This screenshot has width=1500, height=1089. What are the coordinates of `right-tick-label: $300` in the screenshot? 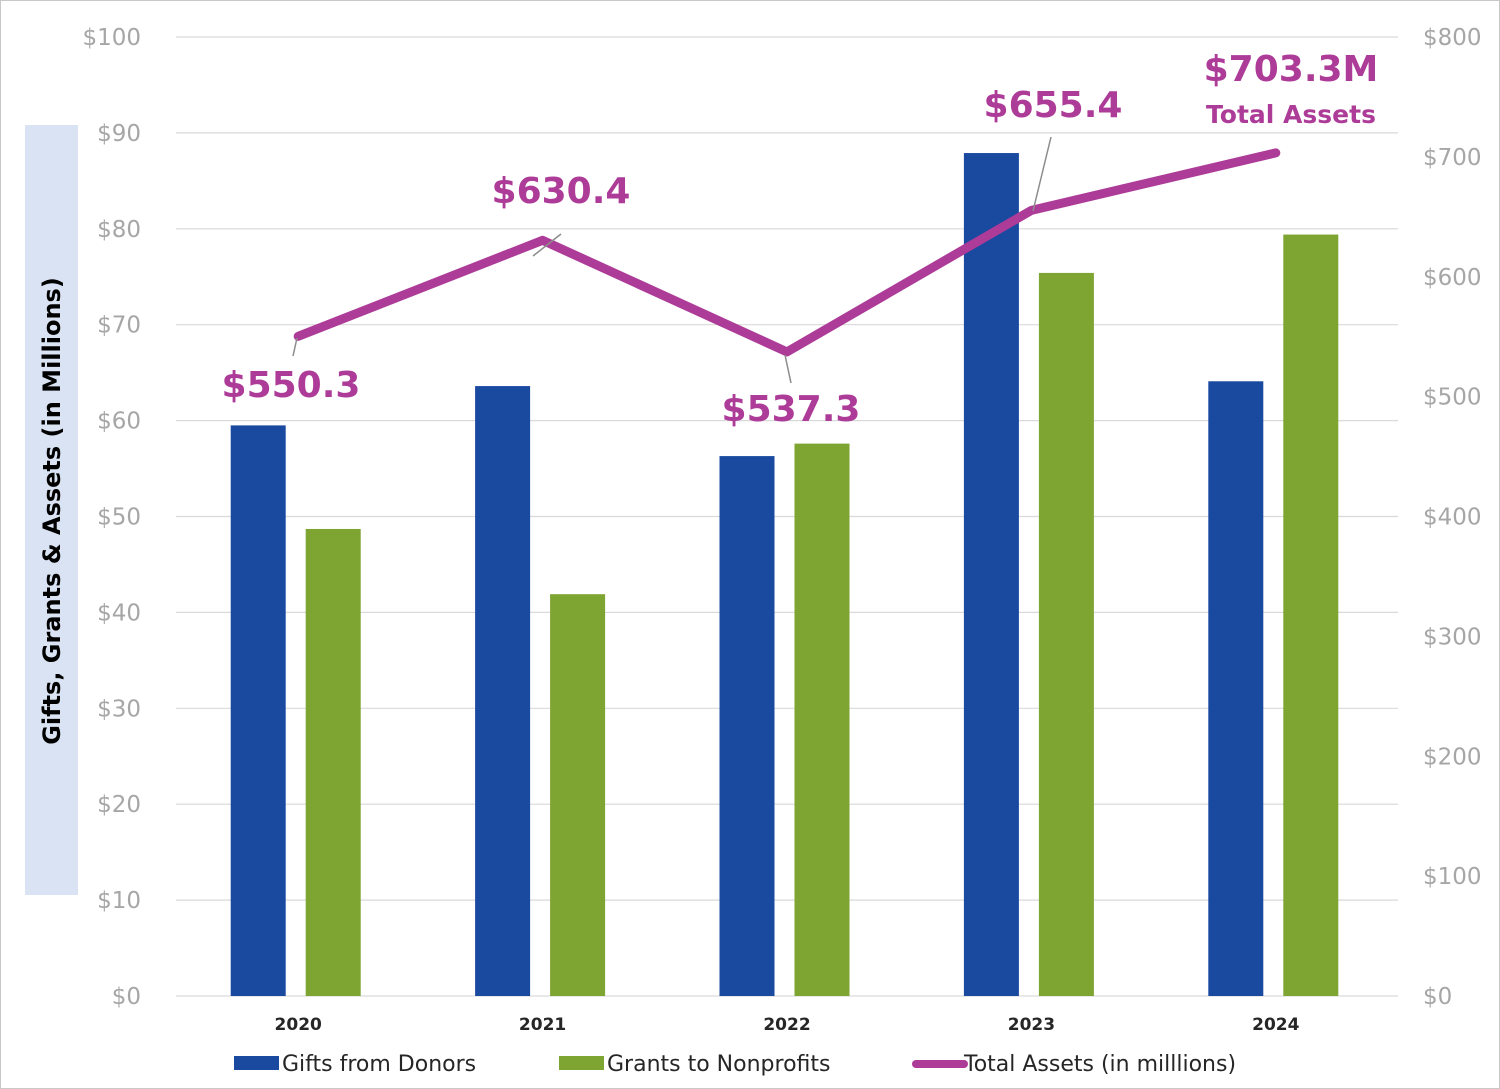 It's located at (1452, 637).